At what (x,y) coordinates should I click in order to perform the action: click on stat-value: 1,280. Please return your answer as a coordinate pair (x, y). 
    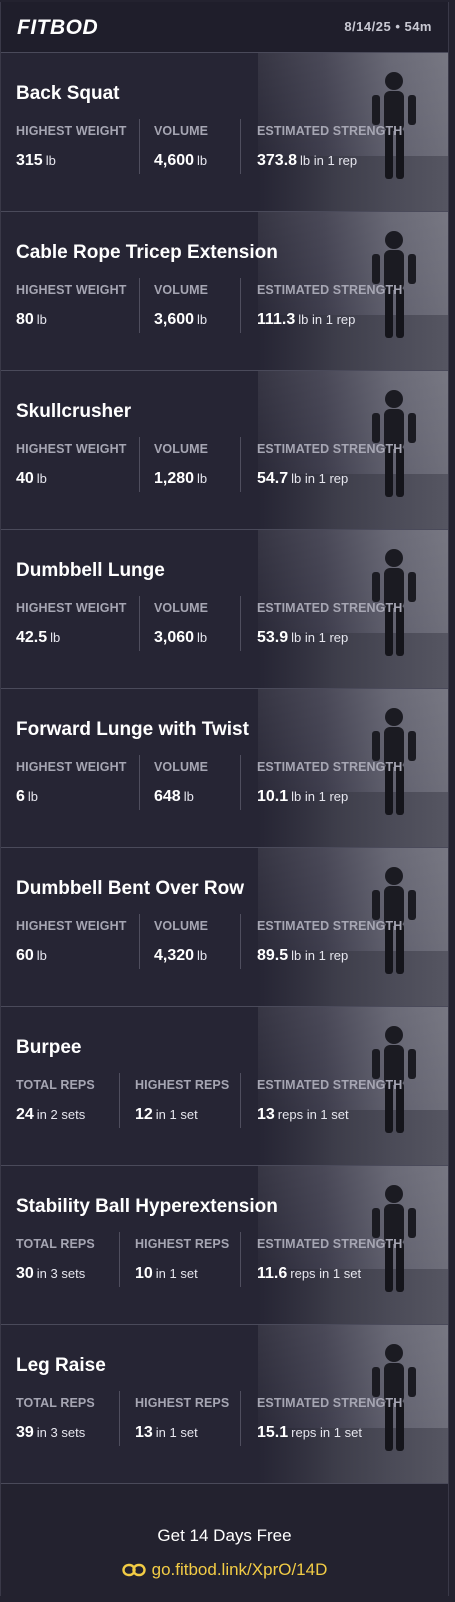
    Looking at the image, I should click on (174, 478).